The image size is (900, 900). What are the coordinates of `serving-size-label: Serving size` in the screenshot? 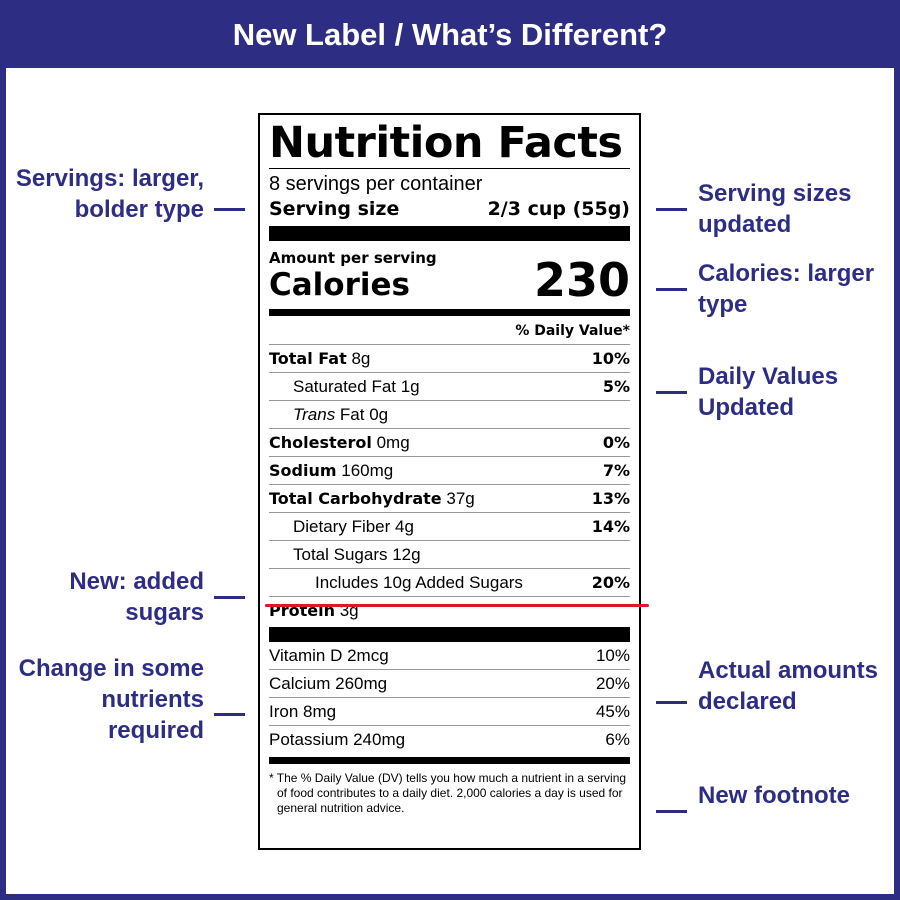 It's located at (334, 209).